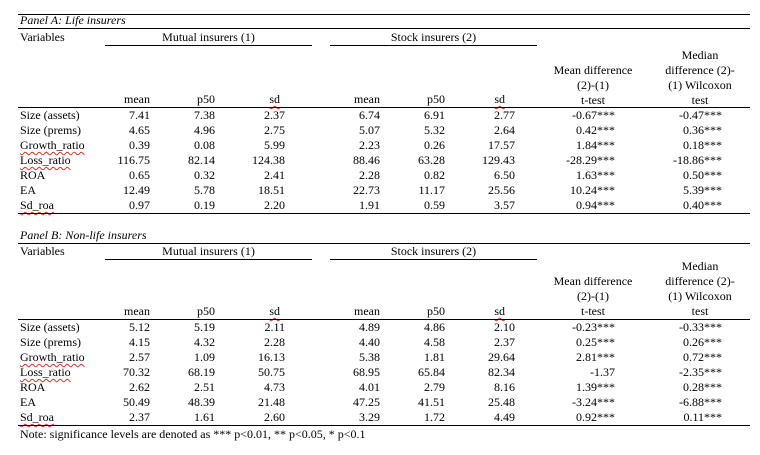 This screenshot has height=455, width=760. Describe the element at coordinates (201, 372) in the screenshot. I see `cell-mutual-p50: 68.19` at that location.